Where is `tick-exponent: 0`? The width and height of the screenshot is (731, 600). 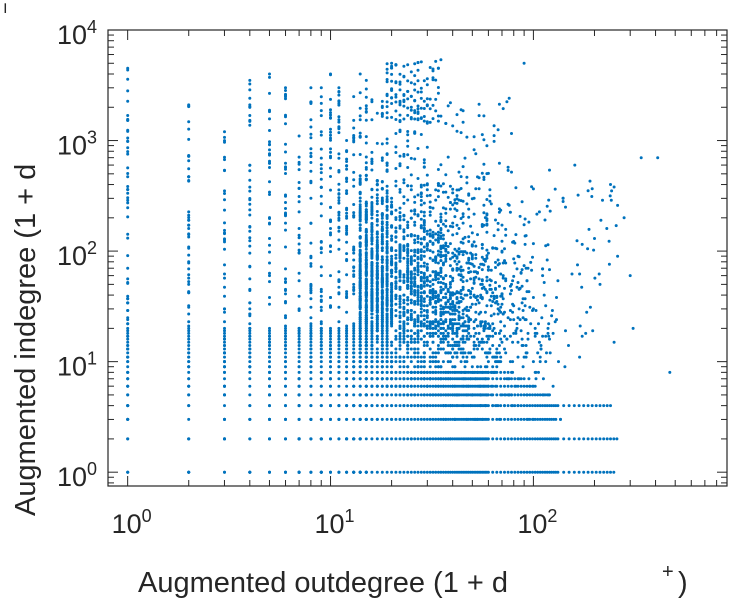 tick-exponent: 0 is located at coordinates (147, 516).